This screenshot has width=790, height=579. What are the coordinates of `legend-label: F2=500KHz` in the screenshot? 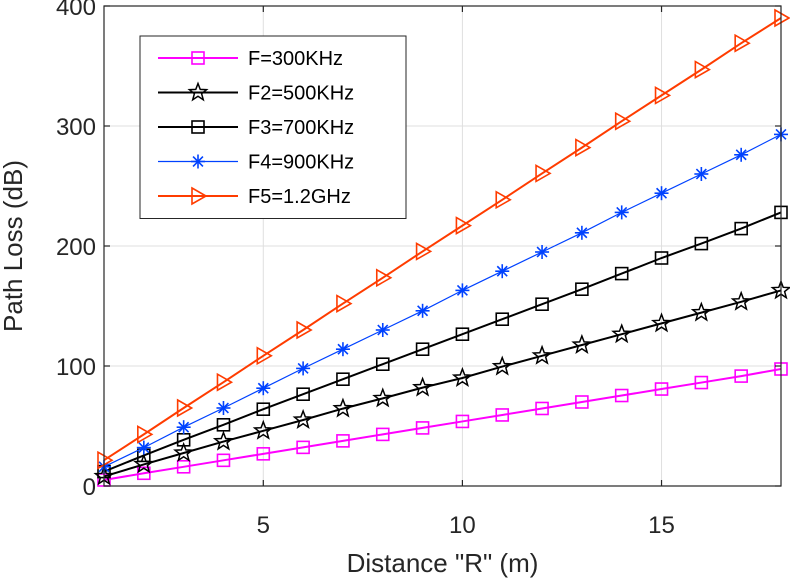 It's located at (301, 94).